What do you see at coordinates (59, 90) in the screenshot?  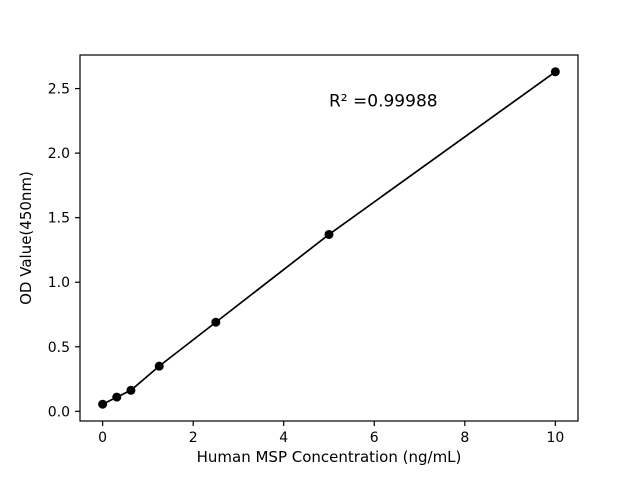 I see `y-tick-label: 2.5` at bounding box center [59, 90].